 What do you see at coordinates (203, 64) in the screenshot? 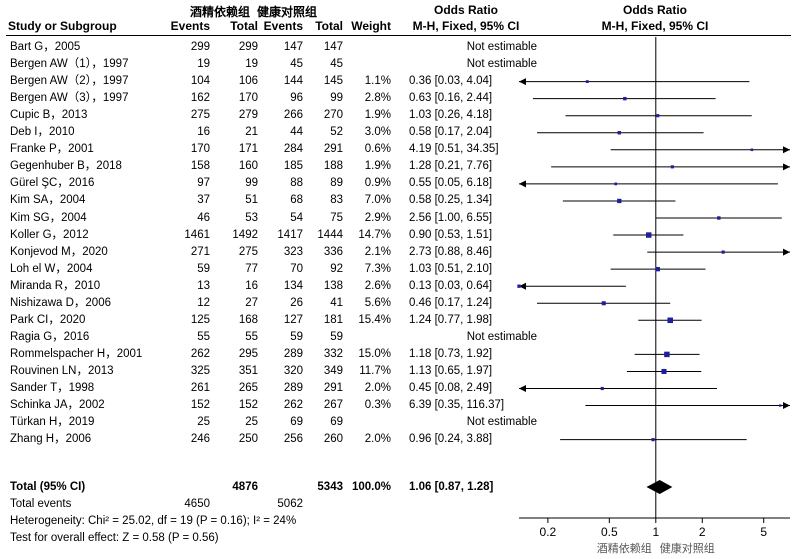
I see `row-e1: 19` at bounding box center [203, 64].